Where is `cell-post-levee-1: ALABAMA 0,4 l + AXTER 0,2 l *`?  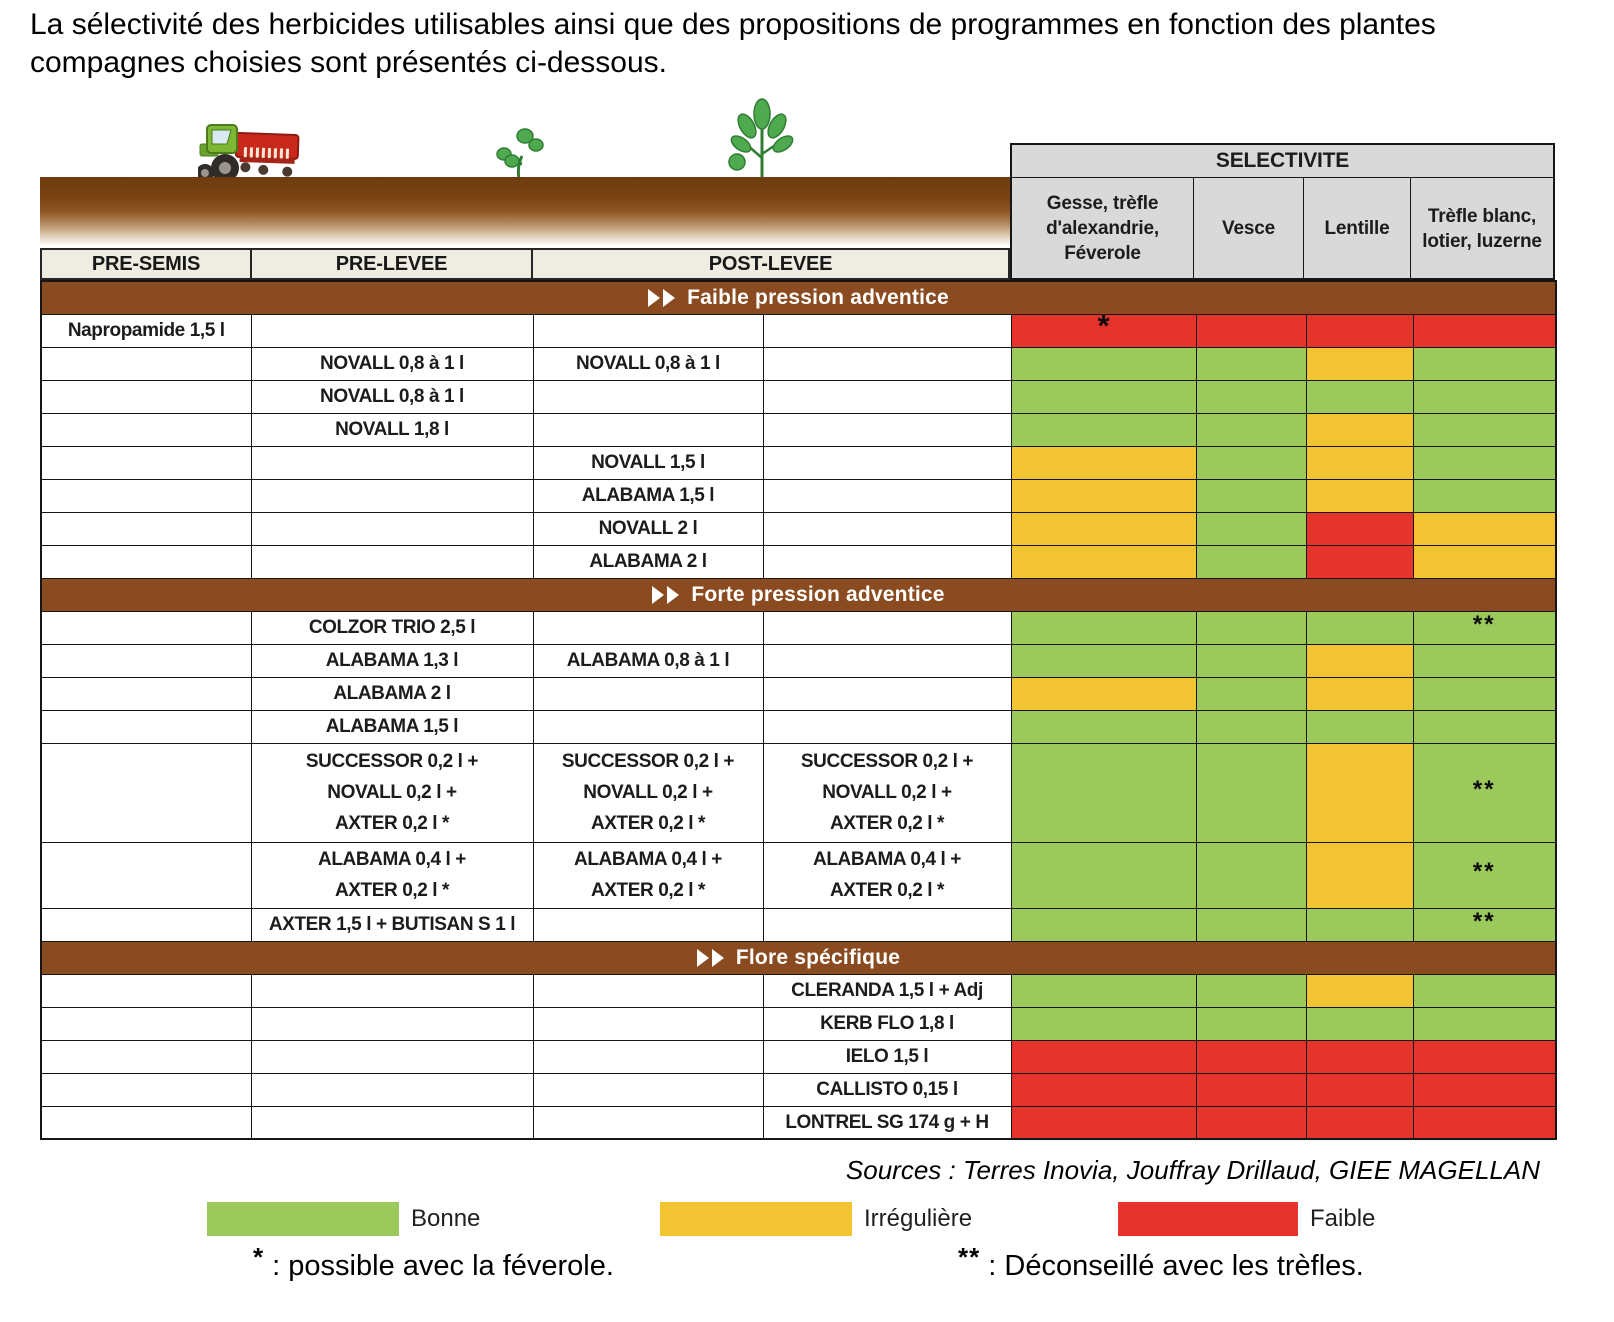 cell-post-levee-1: ALABAMA 0,4 l + AXTER 0,2 l * is located at coordinates (648, 875).